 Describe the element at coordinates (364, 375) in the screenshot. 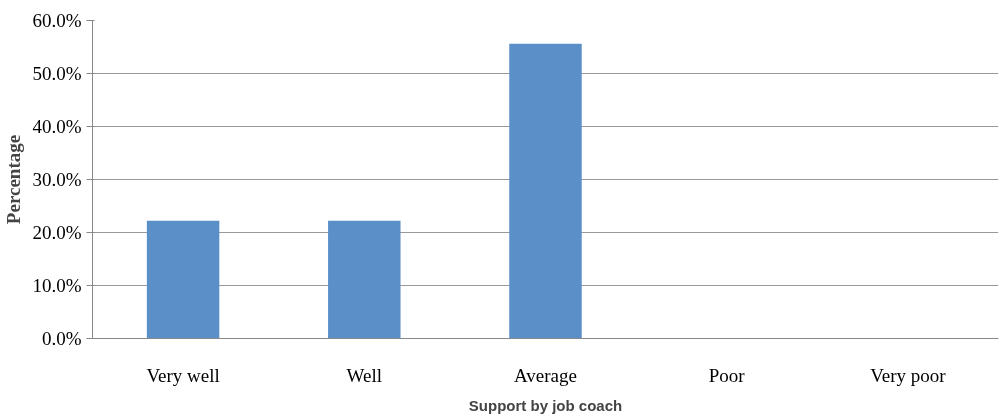

I see `x-tick-label: Well` at that location.